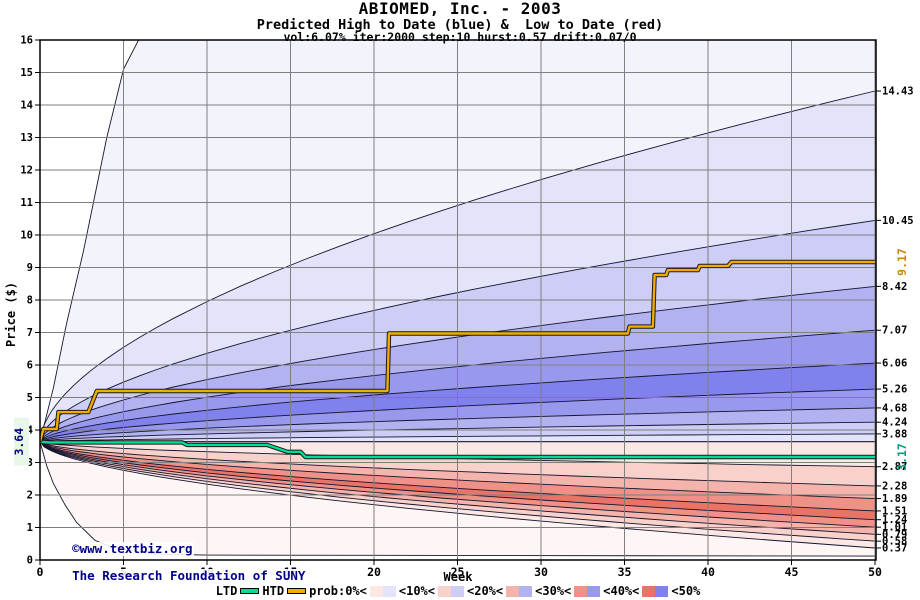 This screenshot has width=920, height=600. I want to click on band-end-label-7.07: 7.07, so click(894, 331).